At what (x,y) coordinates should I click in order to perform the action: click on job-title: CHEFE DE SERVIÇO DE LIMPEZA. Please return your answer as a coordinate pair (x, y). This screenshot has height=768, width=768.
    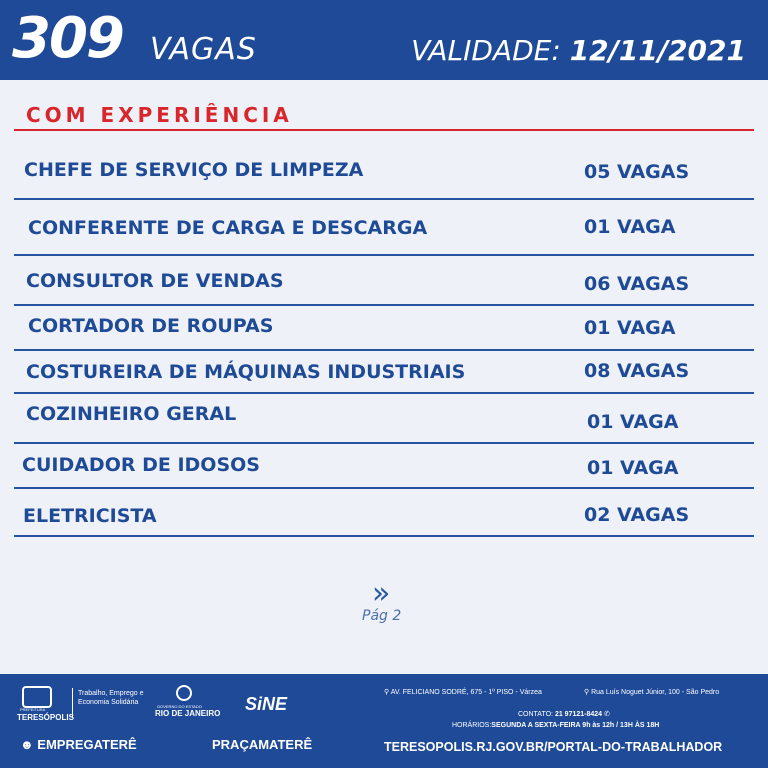
    Looking at the image, I should click on (194, 170).